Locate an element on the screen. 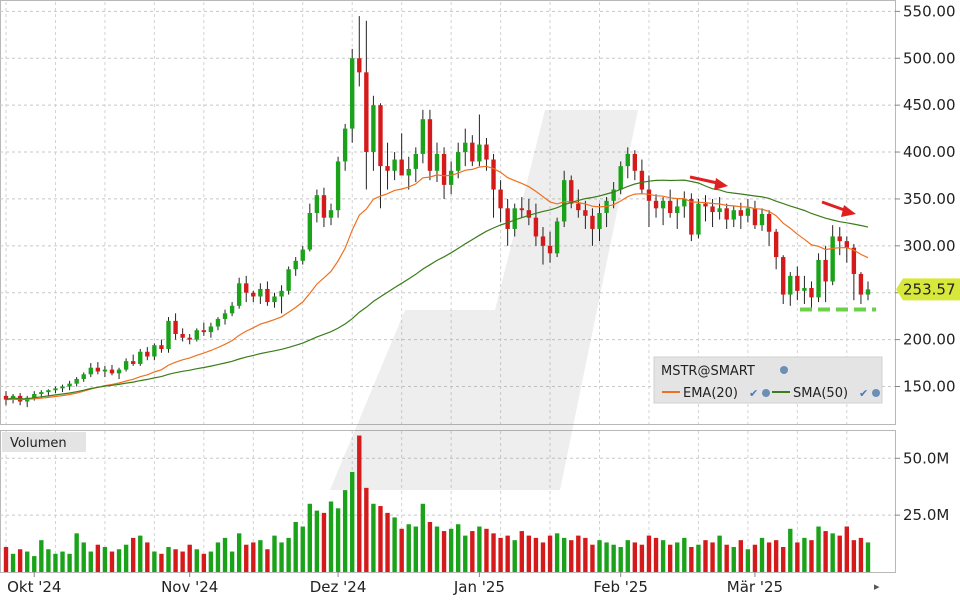 This screenshot has height=600, width=960. volume-tick-label: 25.0M is located at coordinates (926, 515).